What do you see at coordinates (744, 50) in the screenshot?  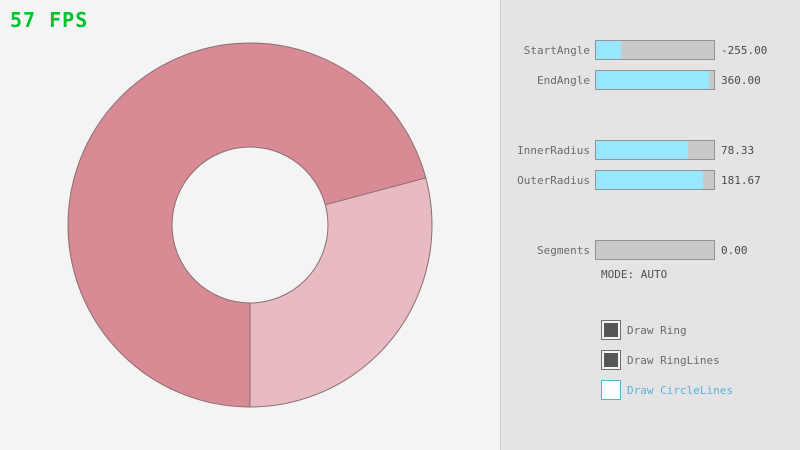 I see `slider-value-startangle: -255.00` at bounding box center [744, 50].